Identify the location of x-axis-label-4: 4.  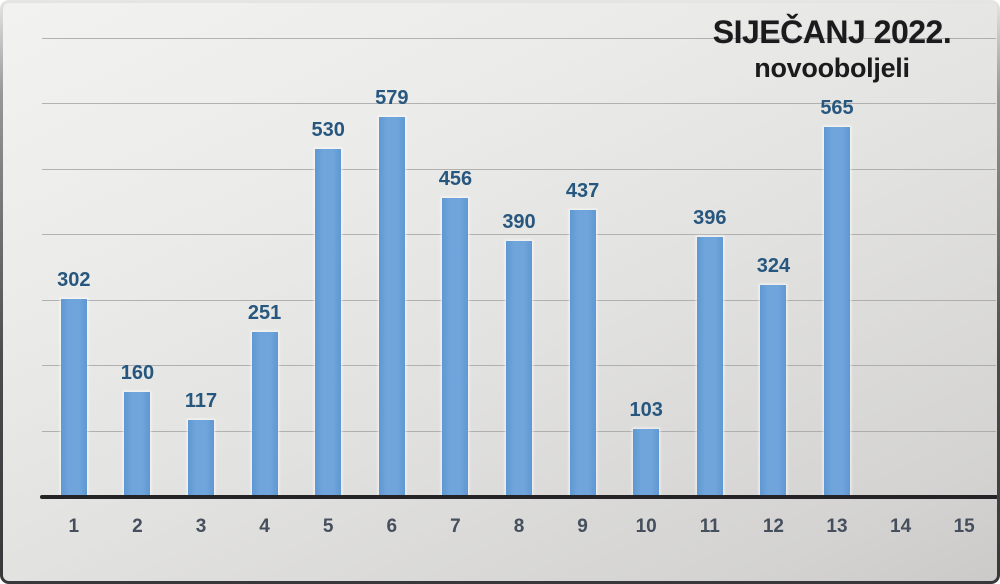
(264, 526).